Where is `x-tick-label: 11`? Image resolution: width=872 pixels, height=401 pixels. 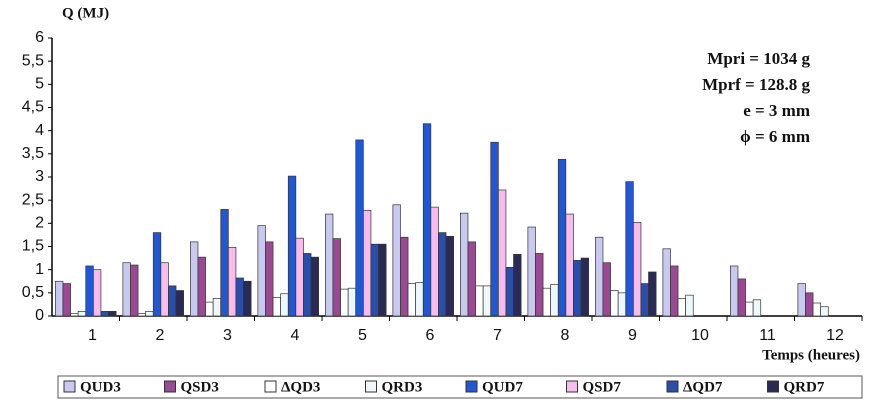
x-tick-label: 11 is located at coordinates (767, 335).